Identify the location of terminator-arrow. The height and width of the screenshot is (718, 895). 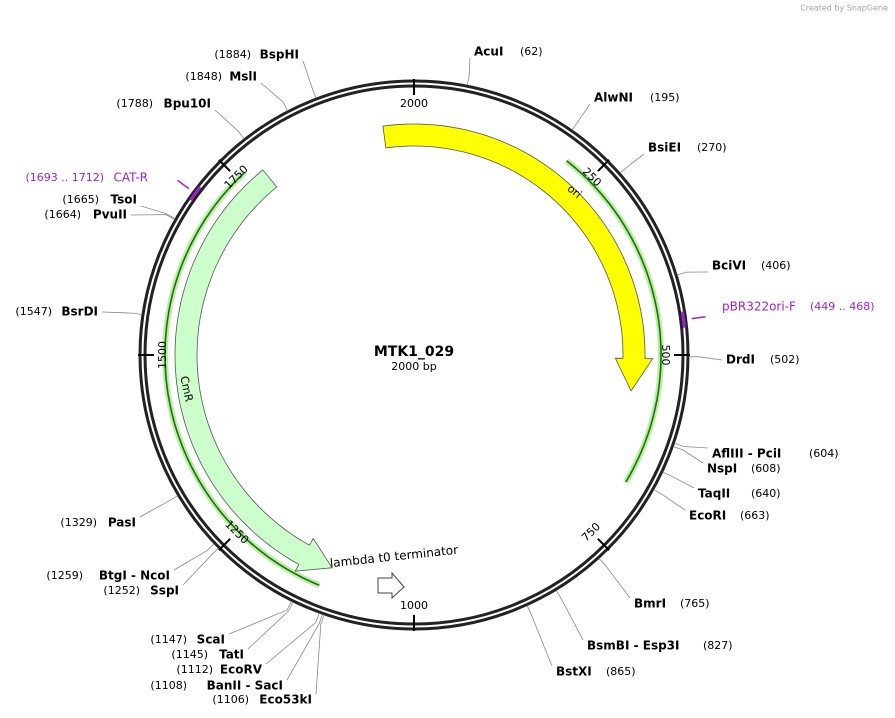
(391, 585).